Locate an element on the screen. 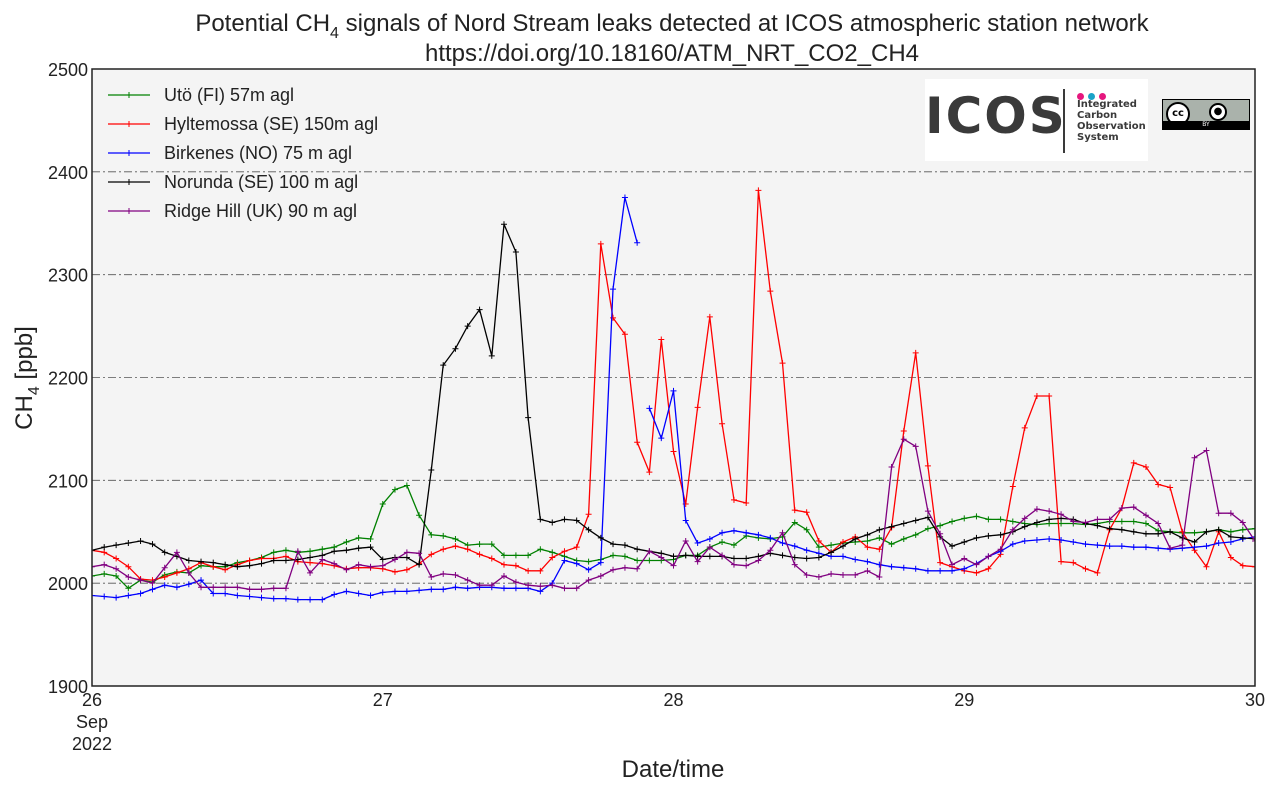 The image size is (1275, 792). icos-dot is located at coordinates (1091, 96).